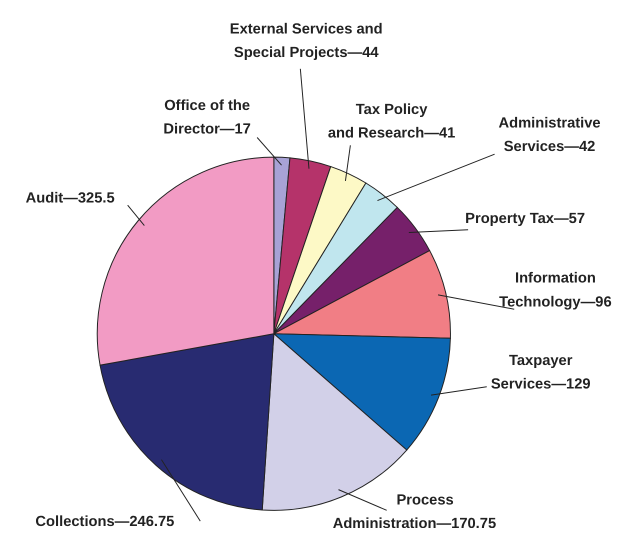 The height and width of the screenshot is (536, 636). Describe the element at coordinates (555, 290) in the screenshot. I see `slice-label: Information Technology—96` at that location.